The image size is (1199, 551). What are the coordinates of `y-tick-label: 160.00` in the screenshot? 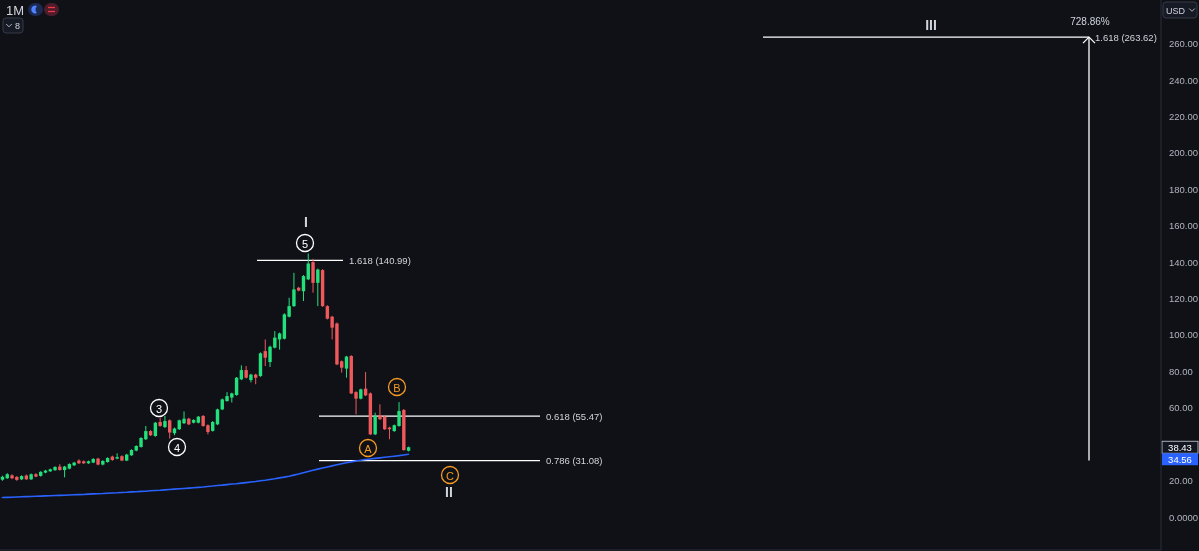 It's located at (1184, 226).